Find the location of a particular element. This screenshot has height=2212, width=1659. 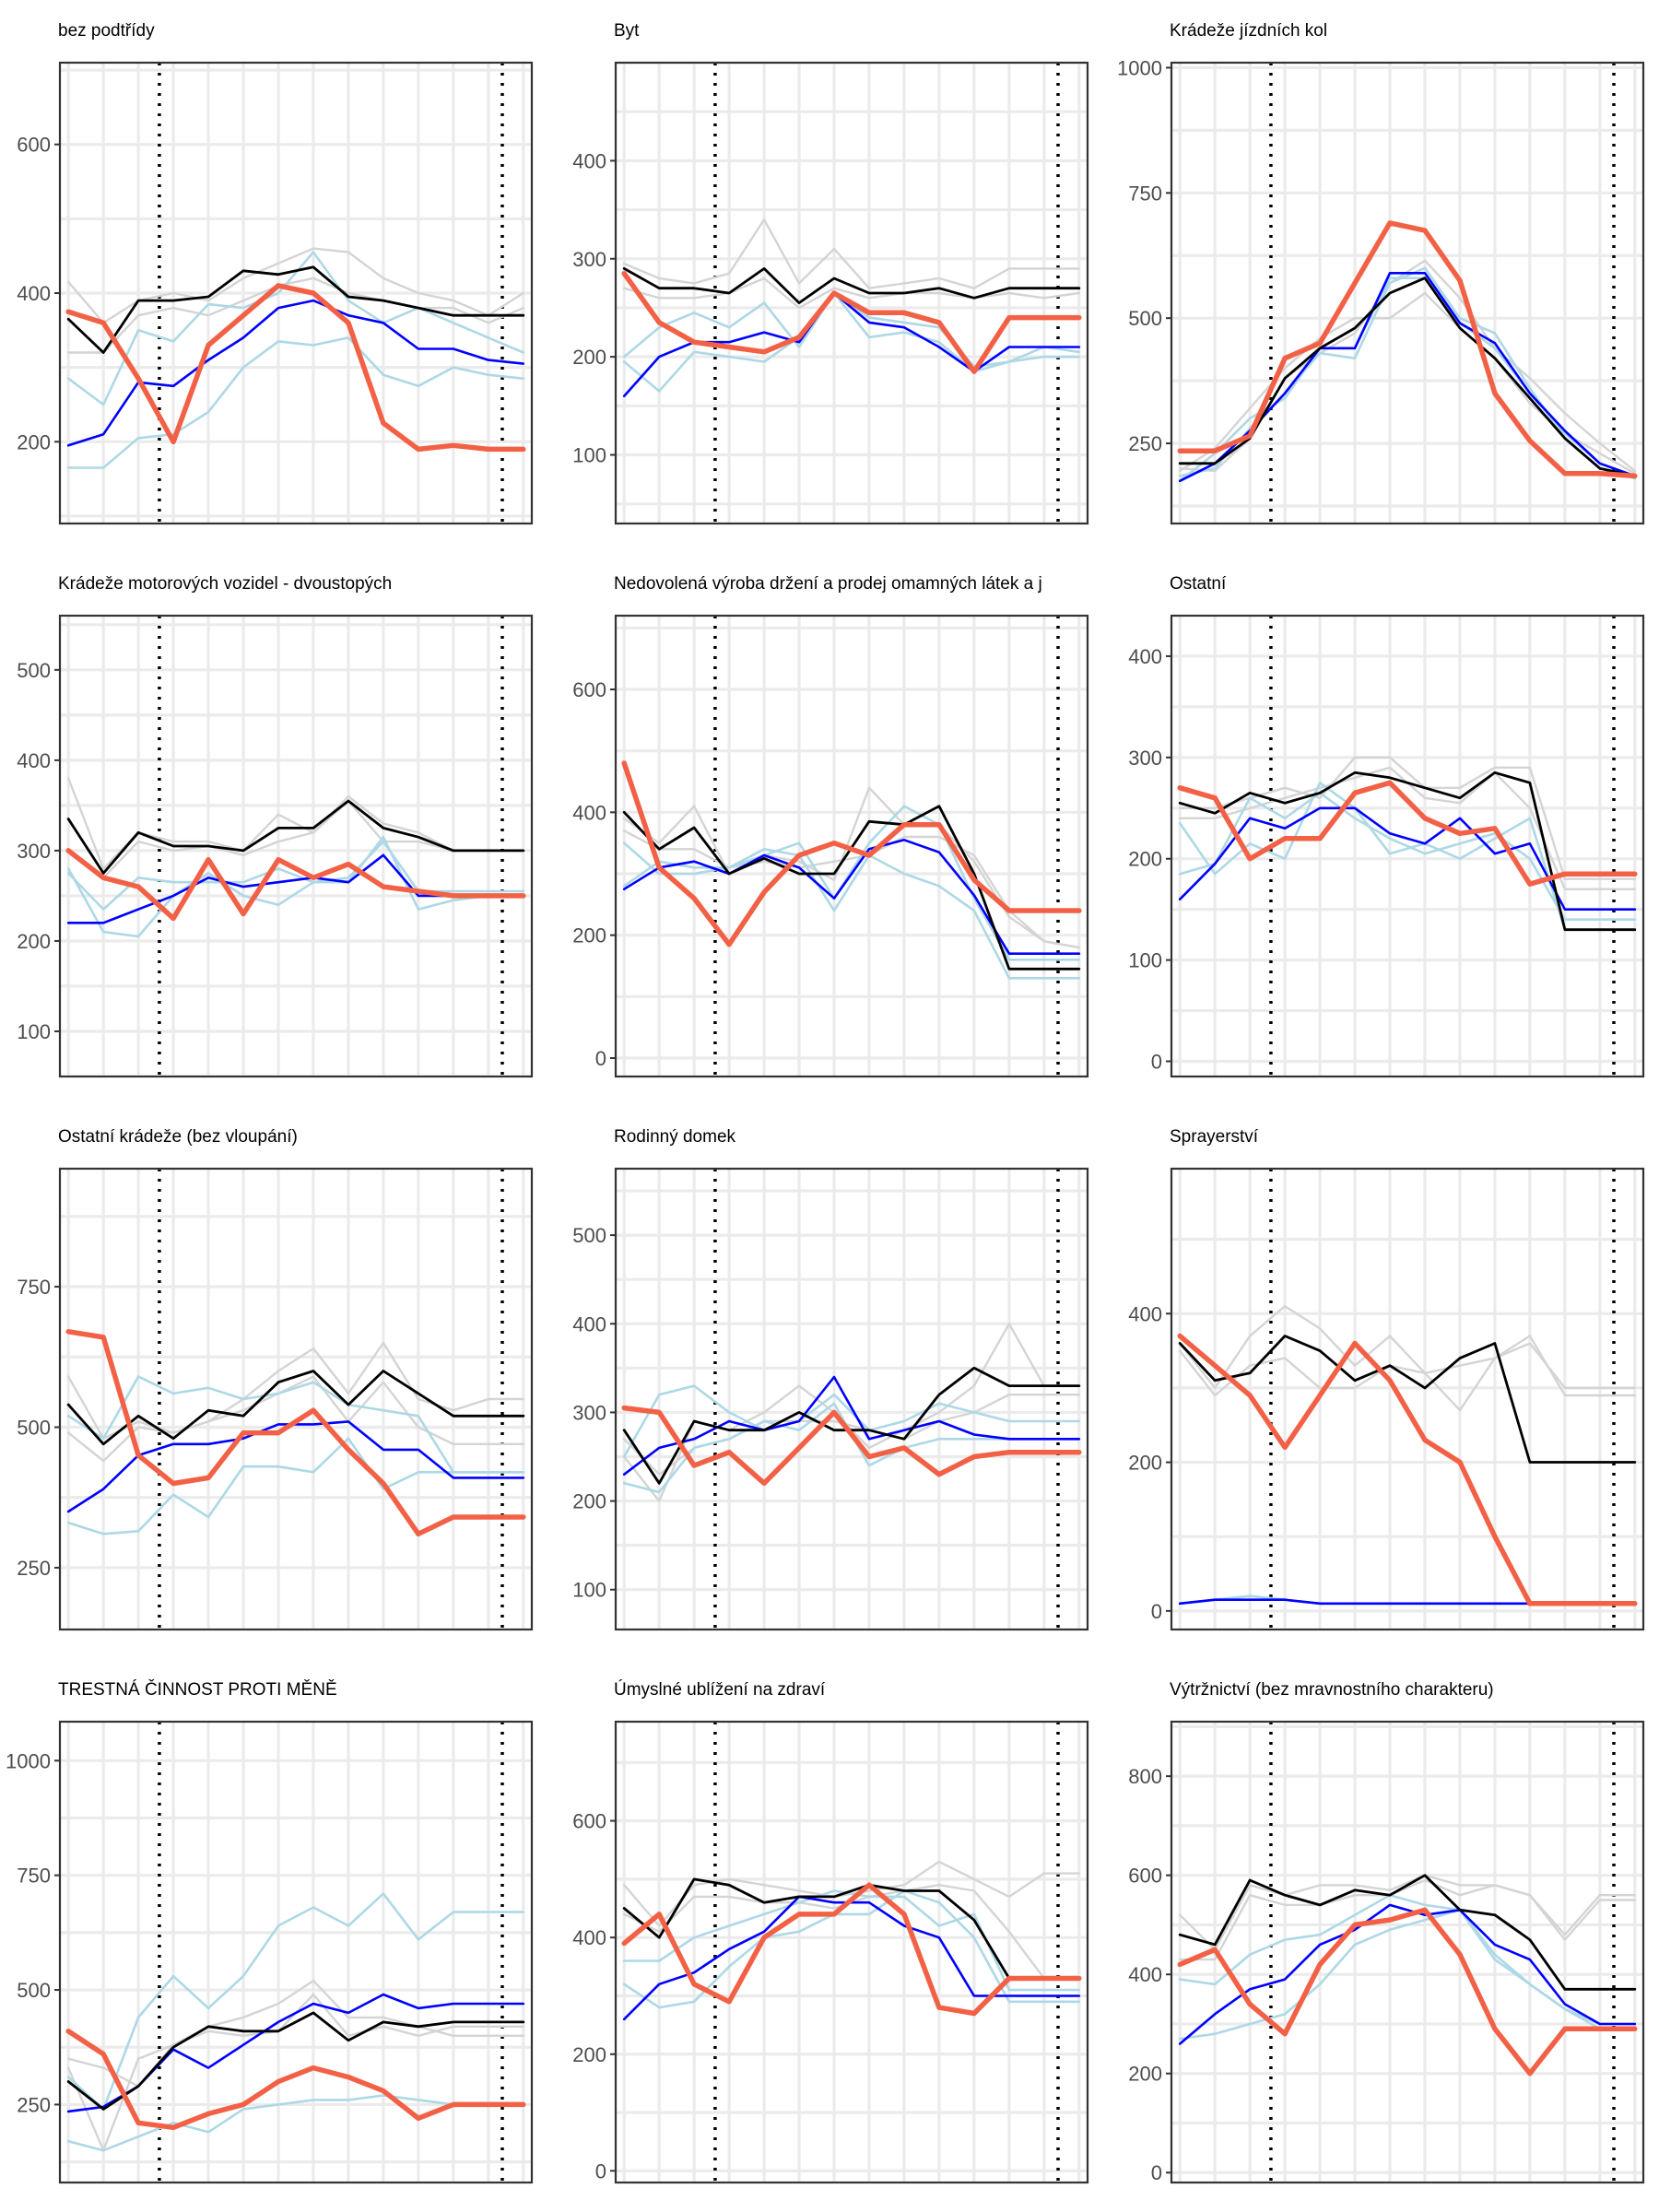

y-tick-label: 300 is located at coordinates (1145, 758).